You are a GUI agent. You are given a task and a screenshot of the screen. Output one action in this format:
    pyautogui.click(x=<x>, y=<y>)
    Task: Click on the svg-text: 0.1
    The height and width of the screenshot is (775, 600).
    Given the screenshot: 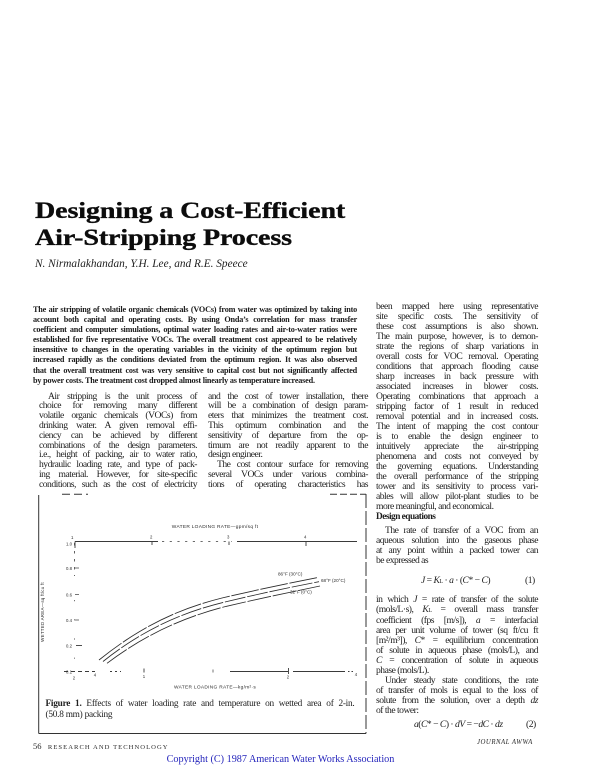 What is the action you would take?
    pyautogui.click(x=69, y=672)
    